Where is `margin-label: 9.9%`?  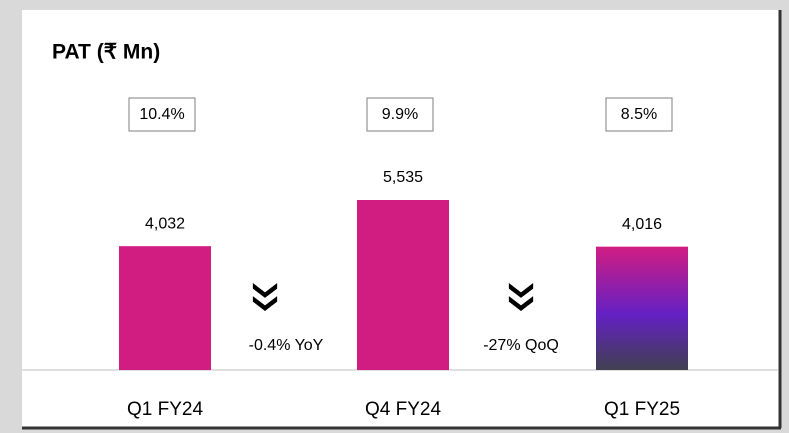
margin-label: 9.9% is located at coordinates (400, 114).